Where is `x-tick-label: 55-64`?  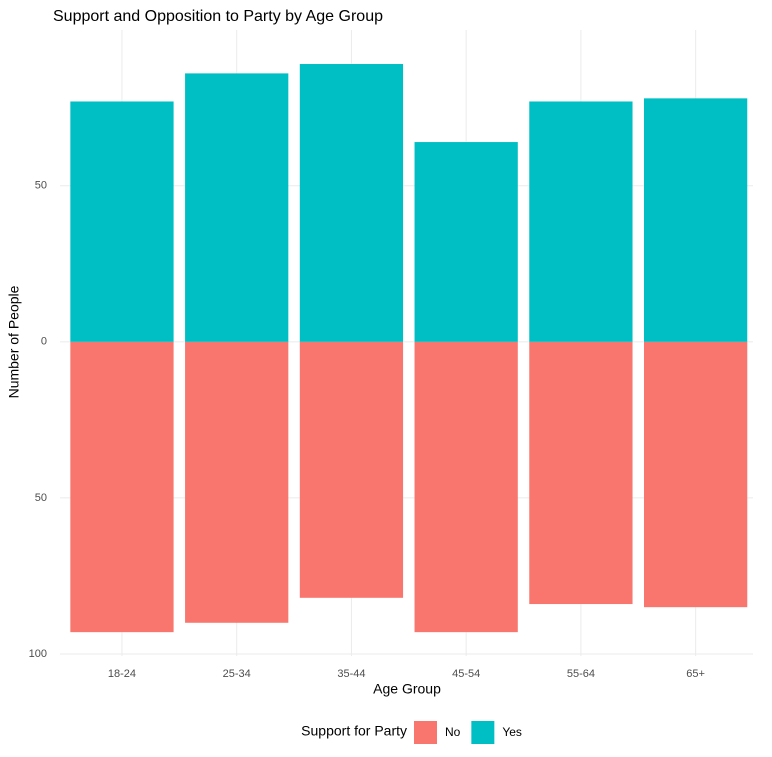 x-tick-label: 55-64 is located at coordinates (581, 674).